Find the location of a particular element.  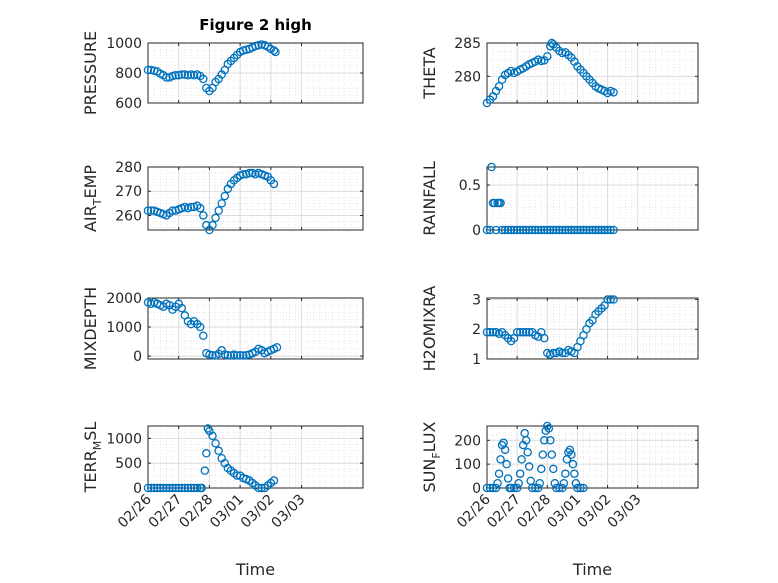

y-tick-label: 100 is located at coordinates (467, 465).